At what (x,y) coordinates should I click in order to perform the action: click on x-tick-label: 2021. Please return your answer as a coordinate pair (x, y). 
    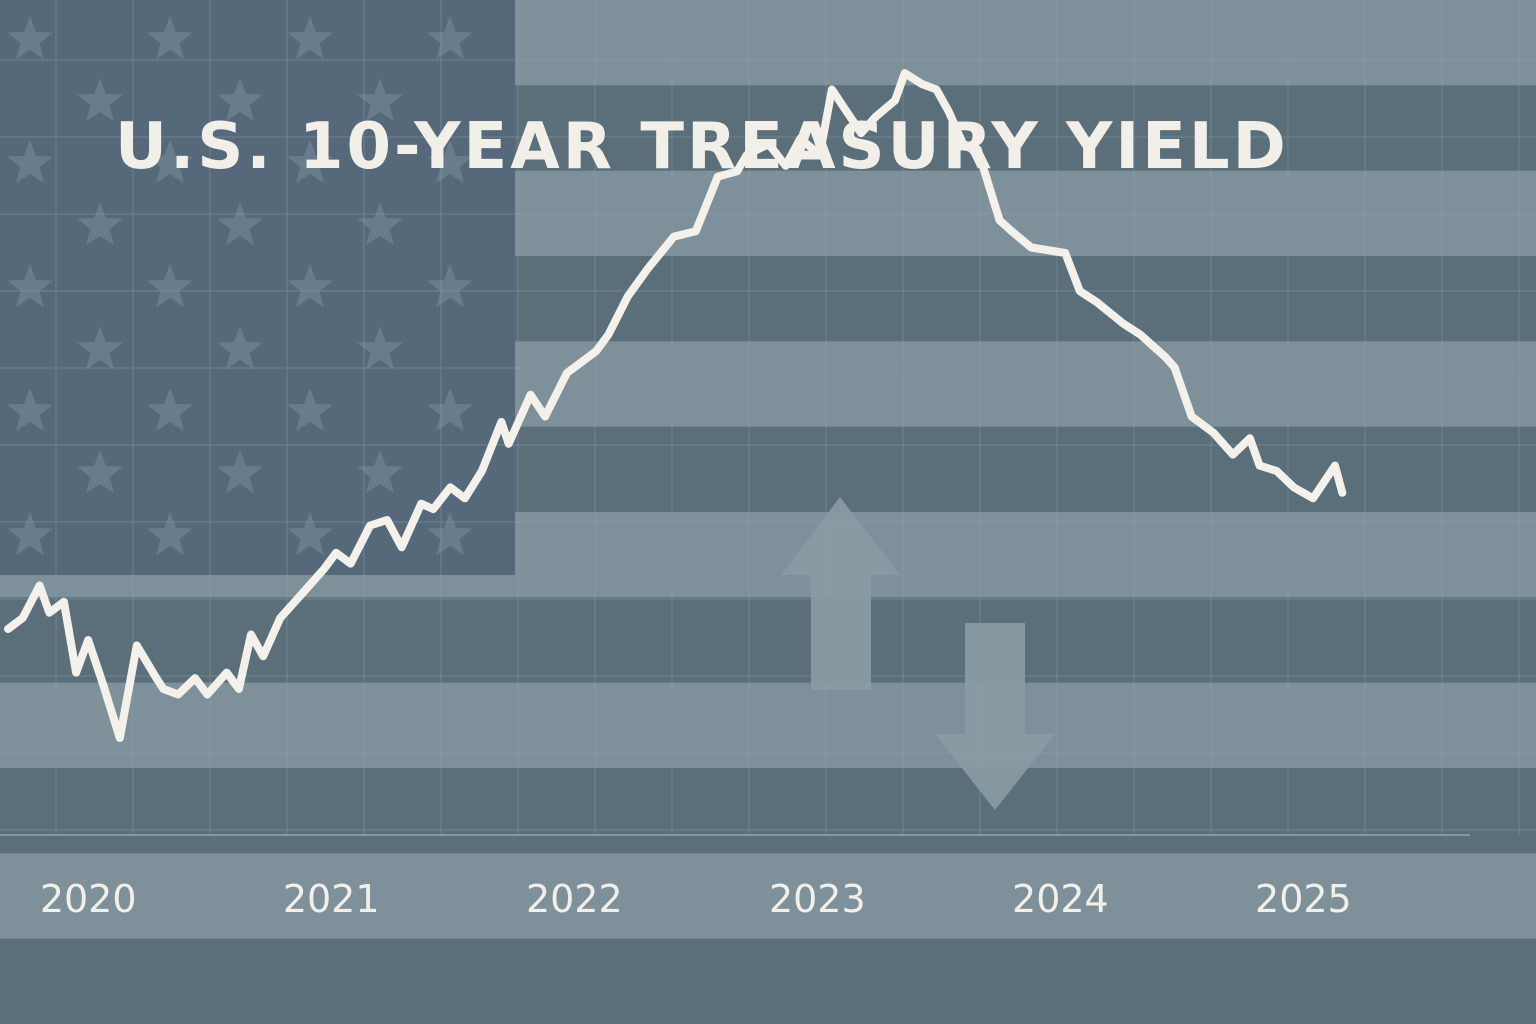
    Looking at the image, I should click on (331, 899).